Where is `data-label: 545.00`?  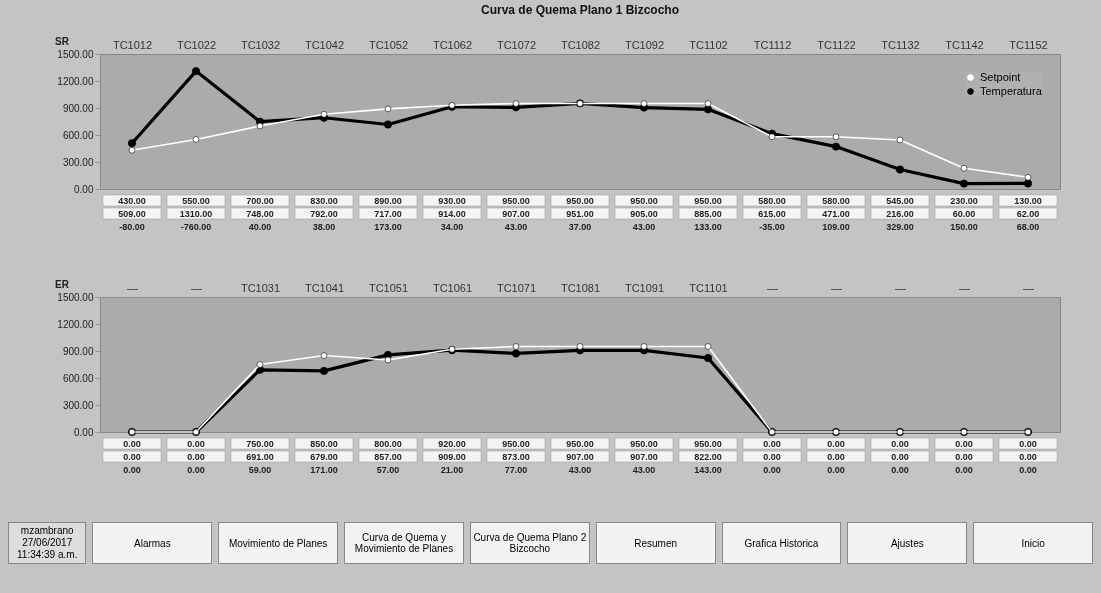
data-label: 545.00 is located at coordinates (900, 201).